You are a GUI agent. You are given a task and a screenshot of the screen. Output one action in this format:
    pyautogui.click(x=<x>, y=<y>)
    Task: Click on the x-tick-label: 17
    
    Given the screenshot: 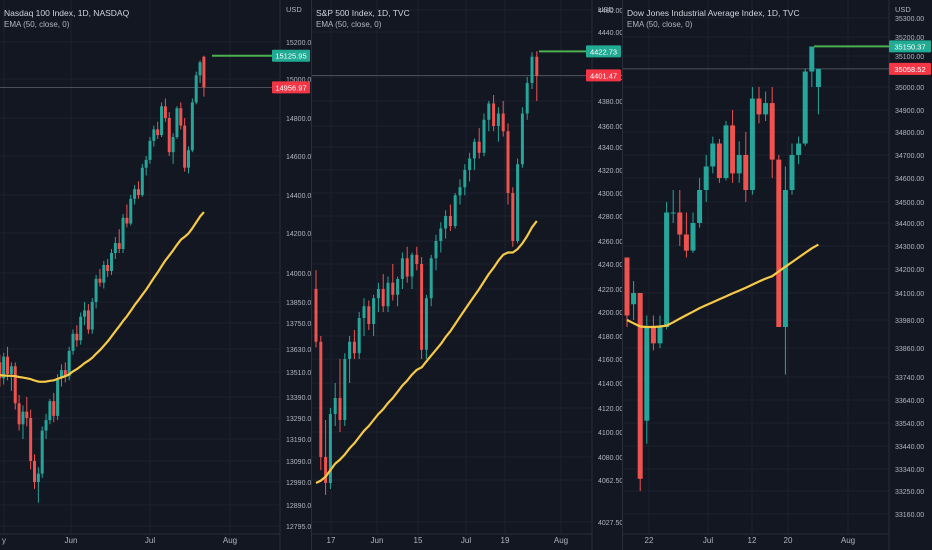 What is the action you would take?
    pyautogui.click(x=331, y=540)
    